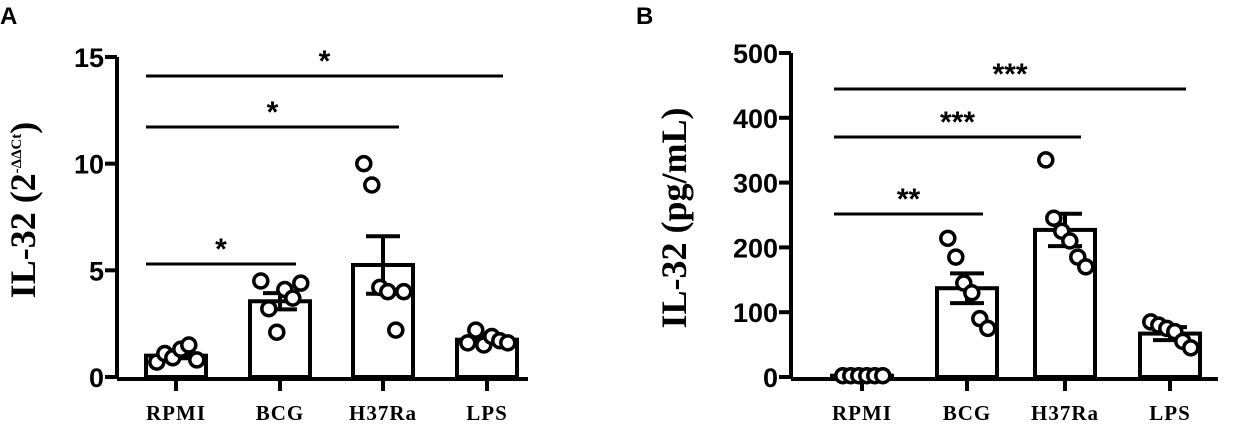  What do you see at coordinates (1065, 303) in the screenshot?
I see `panel-b-bar-h37ra` at bounding box center [1065, 303].